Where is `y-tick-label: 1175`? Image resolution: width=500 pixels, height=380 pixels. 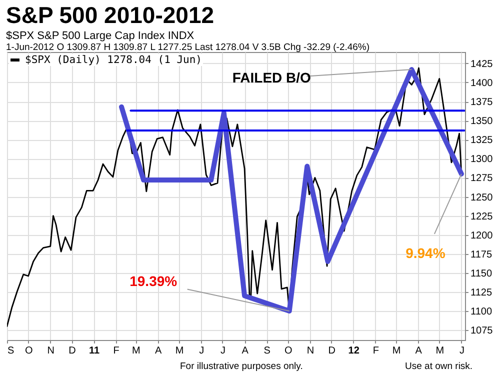 y-tick-label: 1175 is located at coordinates (481, 254).